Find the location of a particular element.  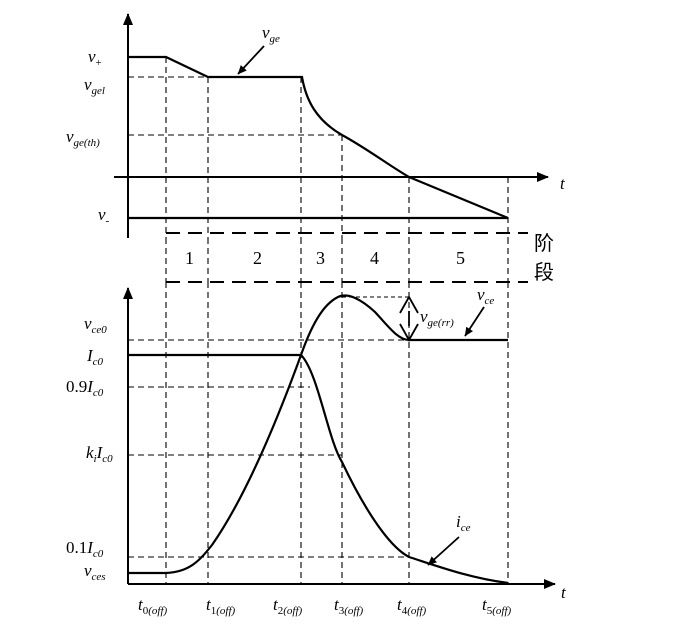

tick-t2-off: t2(off) is located at coordinates (288, 606).